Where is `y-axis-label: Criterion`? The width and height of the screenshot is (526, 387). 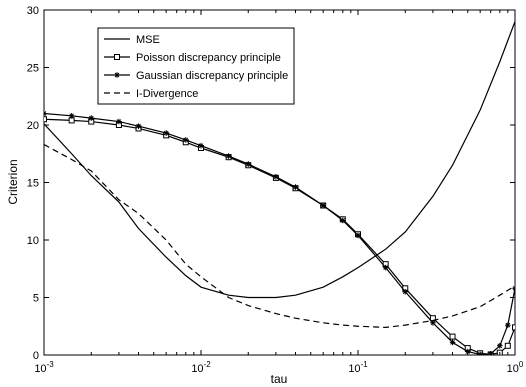
y-axis-label: Criterion is located at coordinates (13, 181).